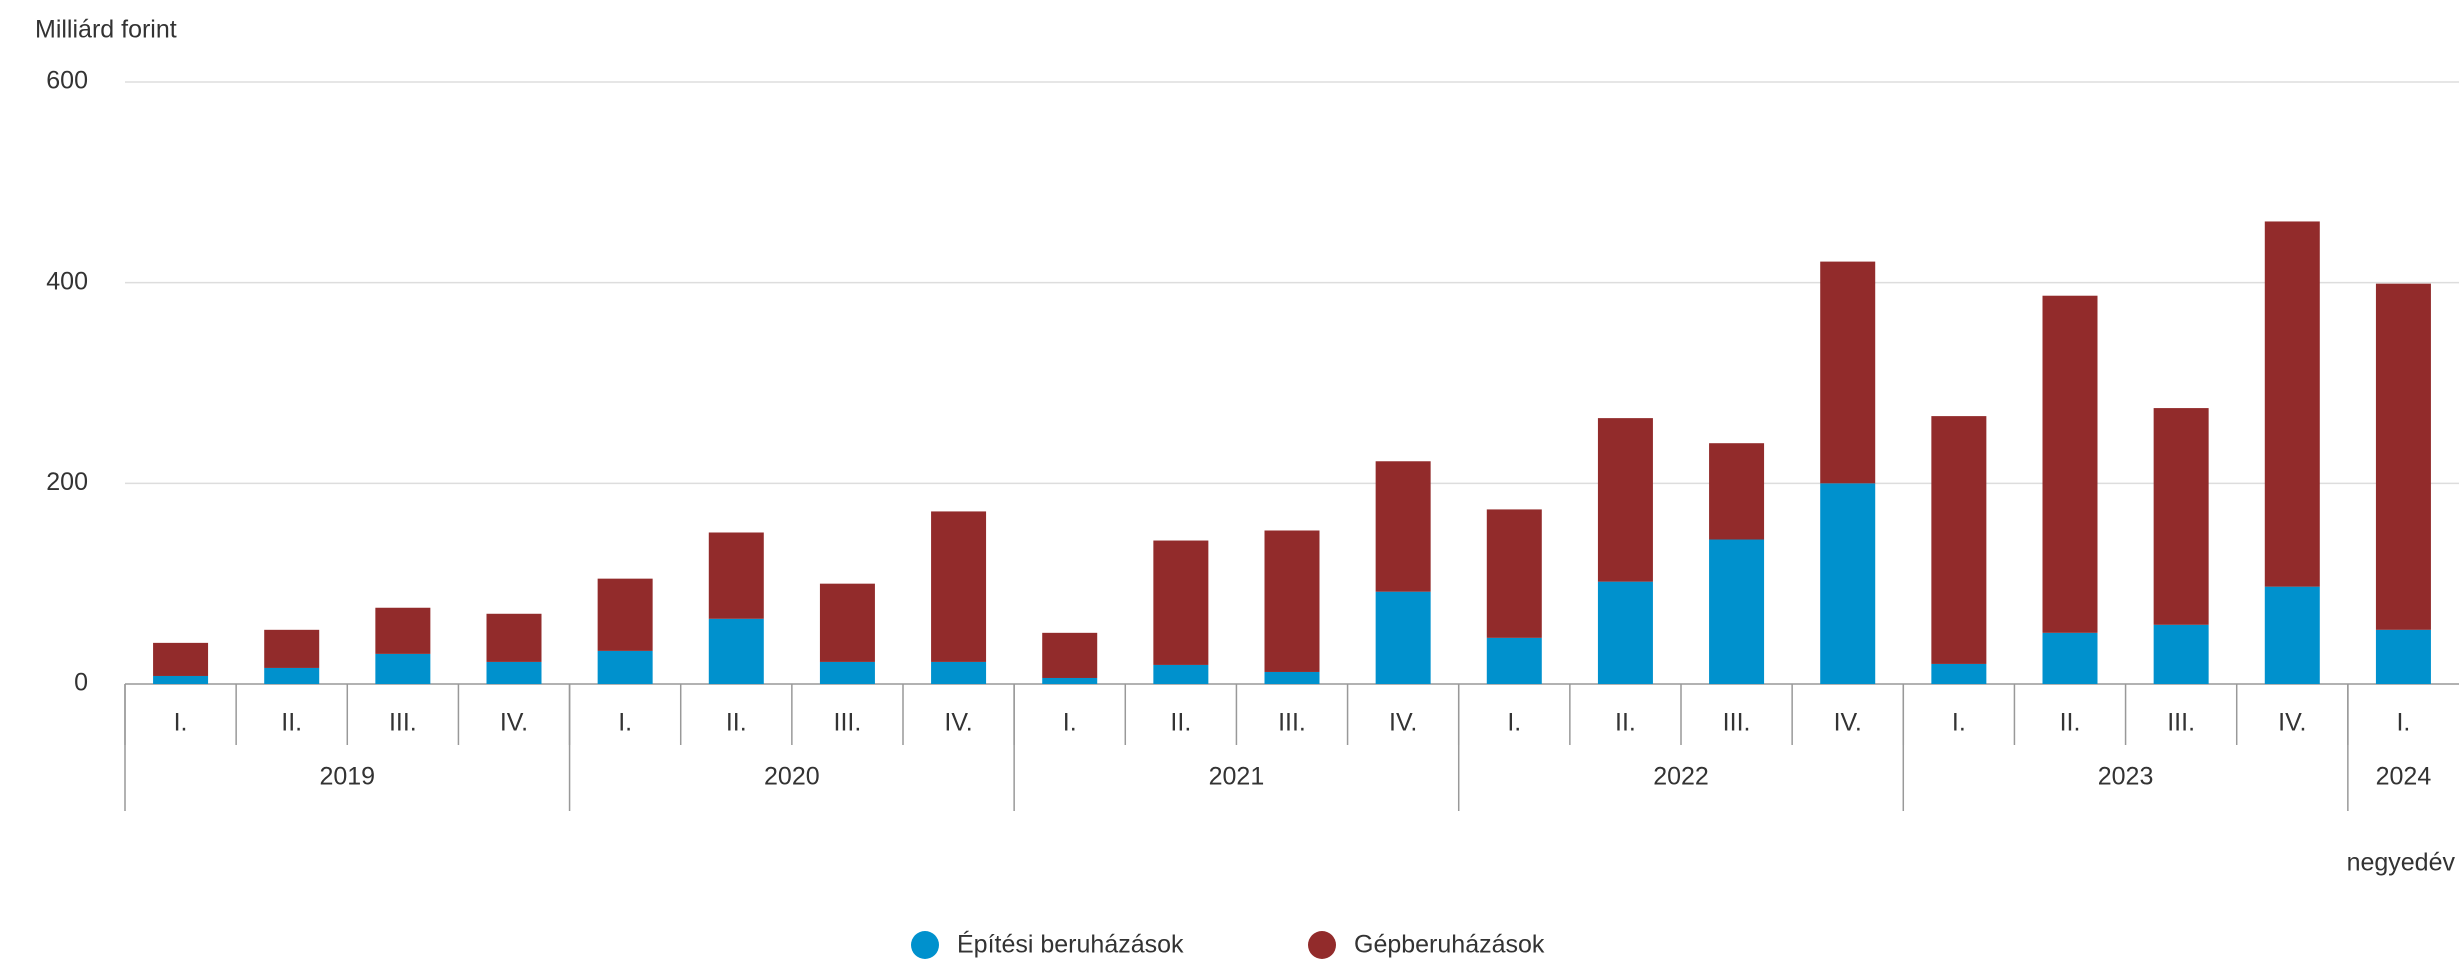  What do you see at coordinates (81, 683) in the screenshot?
I see `y-tick-label: 0` at bounding box center [81, 683].